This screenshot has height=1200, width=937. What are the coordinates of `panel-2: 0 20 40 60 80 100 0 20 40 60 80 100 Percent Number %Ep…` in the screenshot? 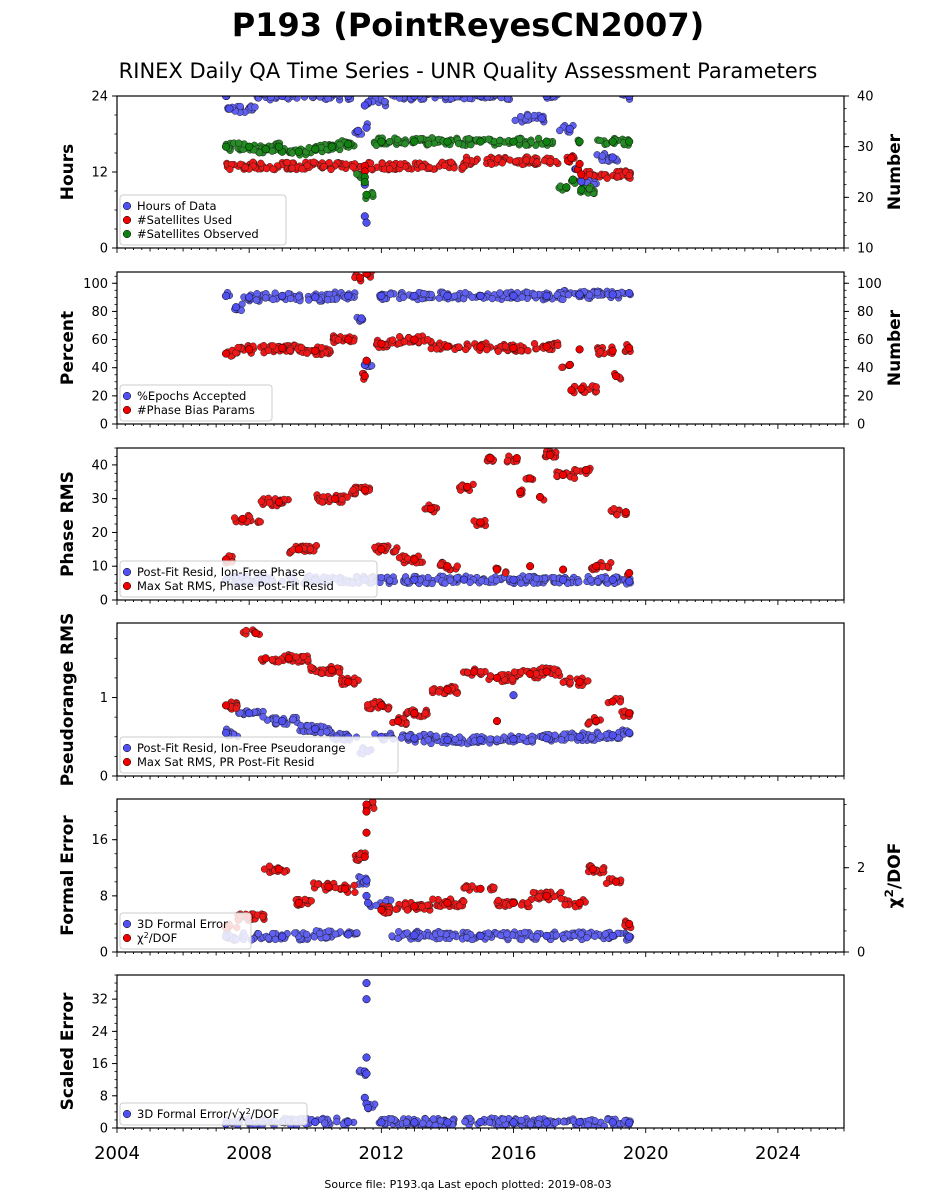 It's located at (481, 352).